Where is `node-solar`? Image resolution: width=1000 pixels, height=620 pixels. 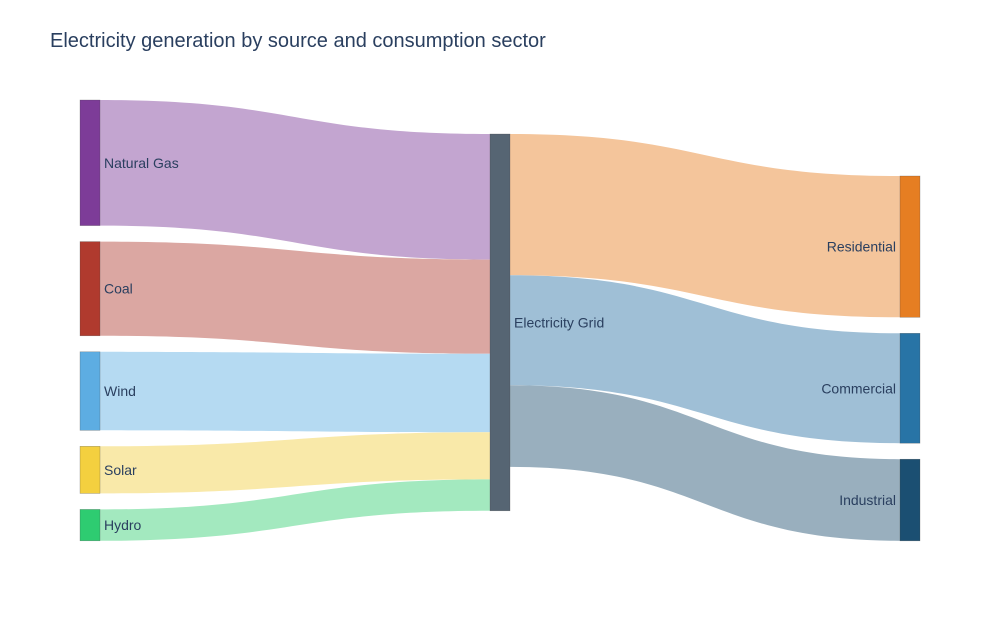 node-solar is located at coordinates (90, 470).